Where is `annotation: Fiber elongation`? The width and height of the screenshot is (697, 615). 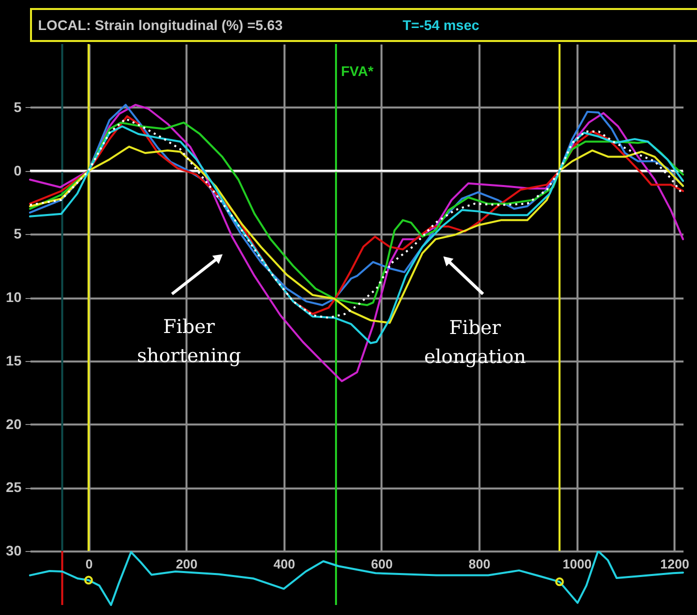
annotation: Fiber elongation is located at coordinates (475, 342).